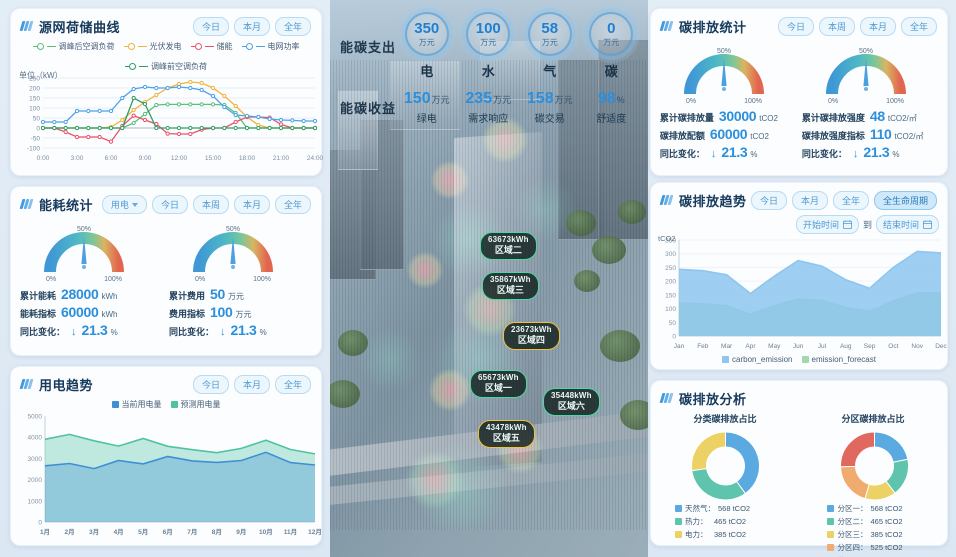  I want to click on map-zone-label-区域一: 65673kWh 区域一, so click(498, 384).